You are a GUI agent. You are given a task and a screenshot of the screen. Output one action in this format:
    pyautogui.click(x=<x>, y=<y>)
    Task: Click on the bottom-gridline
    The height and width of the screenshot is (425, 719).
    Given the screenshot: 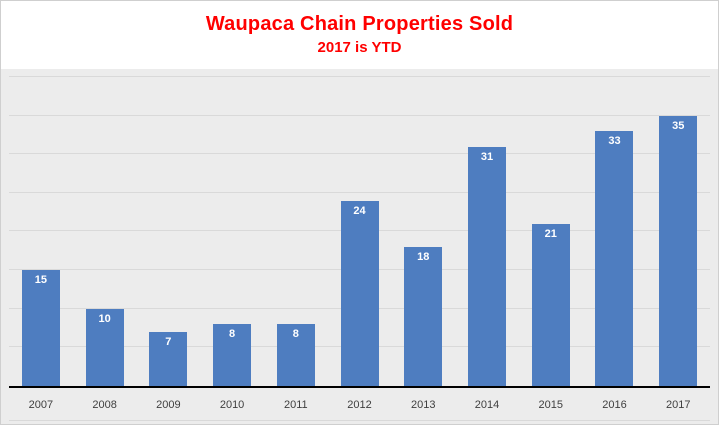 What is the action you would take?
    pyautogui.click(x=359, y=420)
    